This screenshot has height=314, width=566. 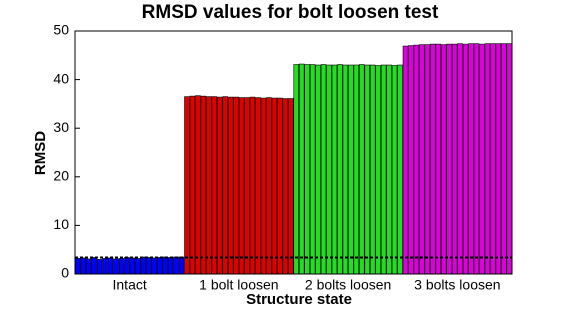 What do you see at coordinates (299, 299) in the screenshot?
I see `x-axis-label: Structure state` at bounding box center [299, 299].